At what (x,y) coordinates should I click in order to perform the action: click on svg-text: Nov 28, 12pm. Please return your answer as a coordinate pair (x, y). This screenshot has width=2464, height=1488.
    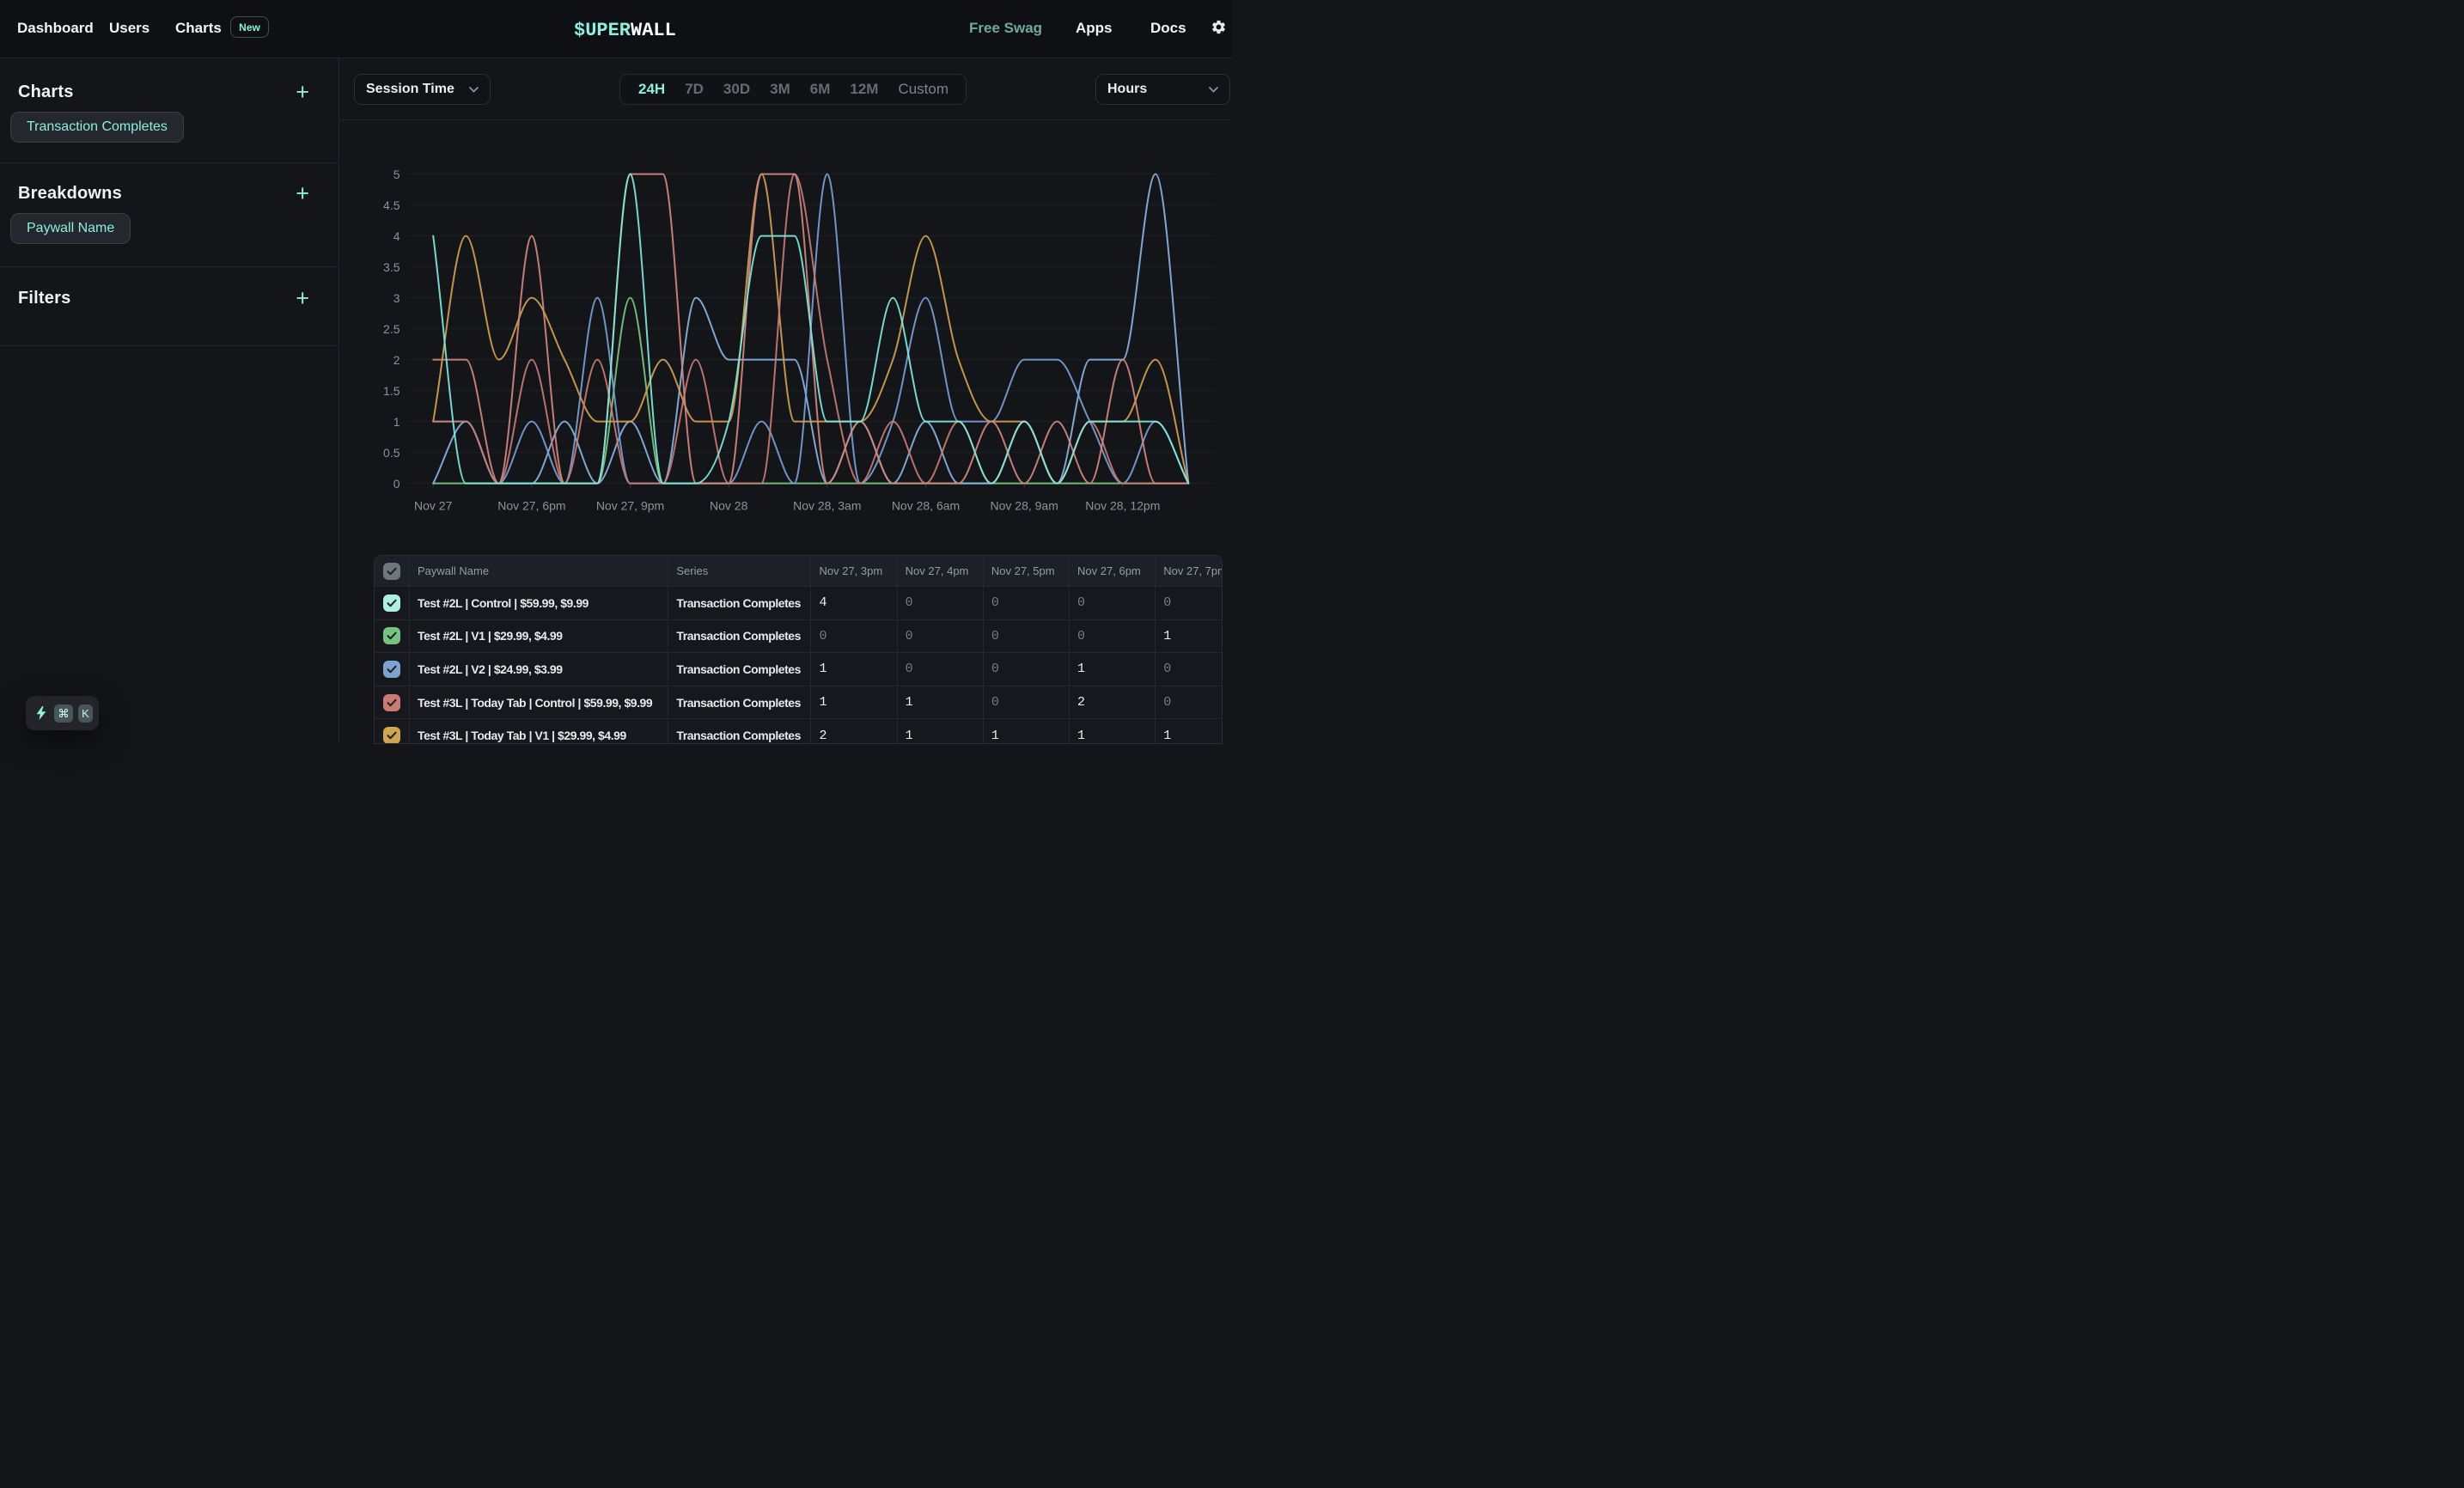
    Looking at the image, I should click on (1122, 506).